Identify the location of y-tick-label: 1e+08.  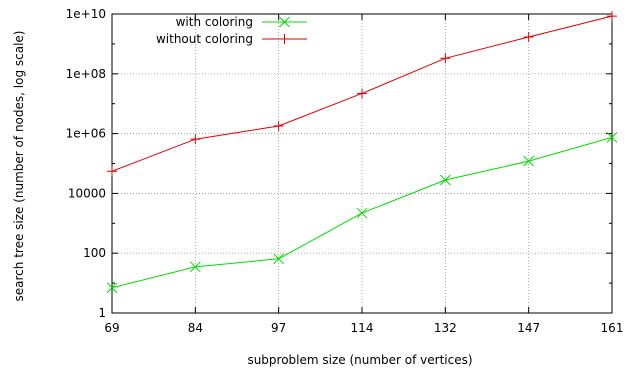
(86, 74).